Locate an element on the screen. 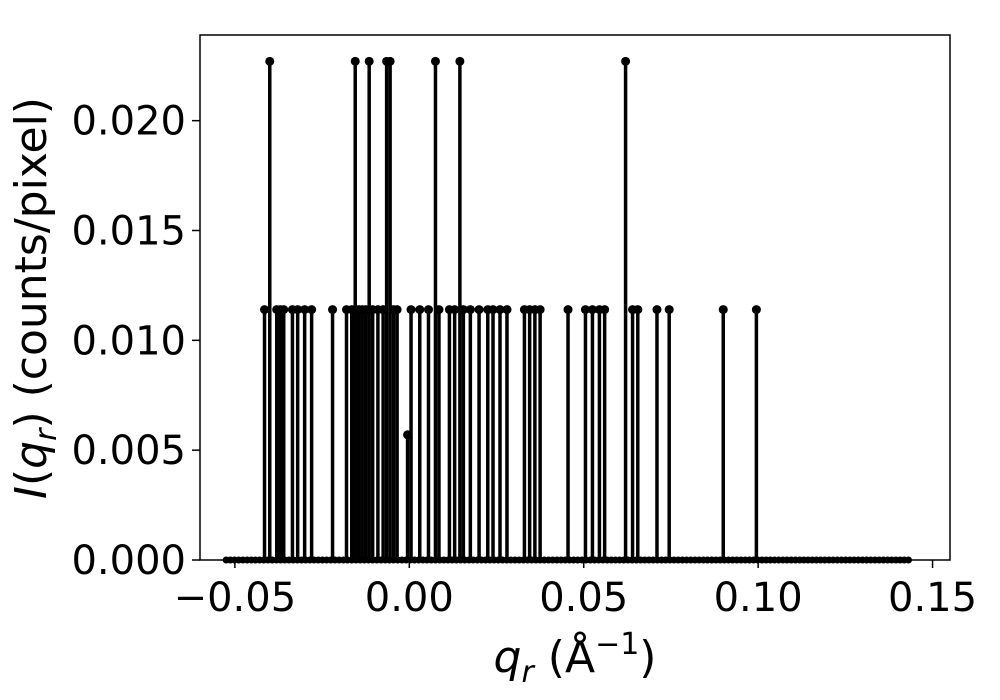 The image size is (1000, 700). x-tick-label: 0.15 is located at coordinates (932, 598).